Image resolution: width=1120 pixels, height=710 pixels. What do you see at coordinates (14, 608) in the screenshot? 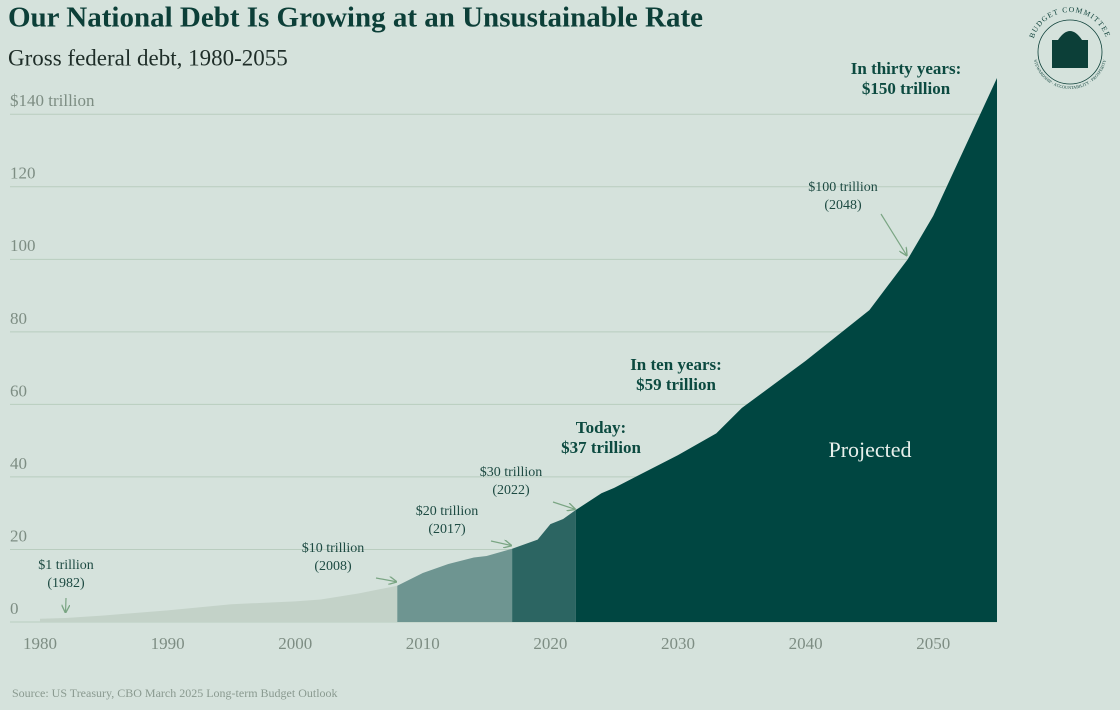
I see `y-tick-label: 0` at bounding box center [14, 608].